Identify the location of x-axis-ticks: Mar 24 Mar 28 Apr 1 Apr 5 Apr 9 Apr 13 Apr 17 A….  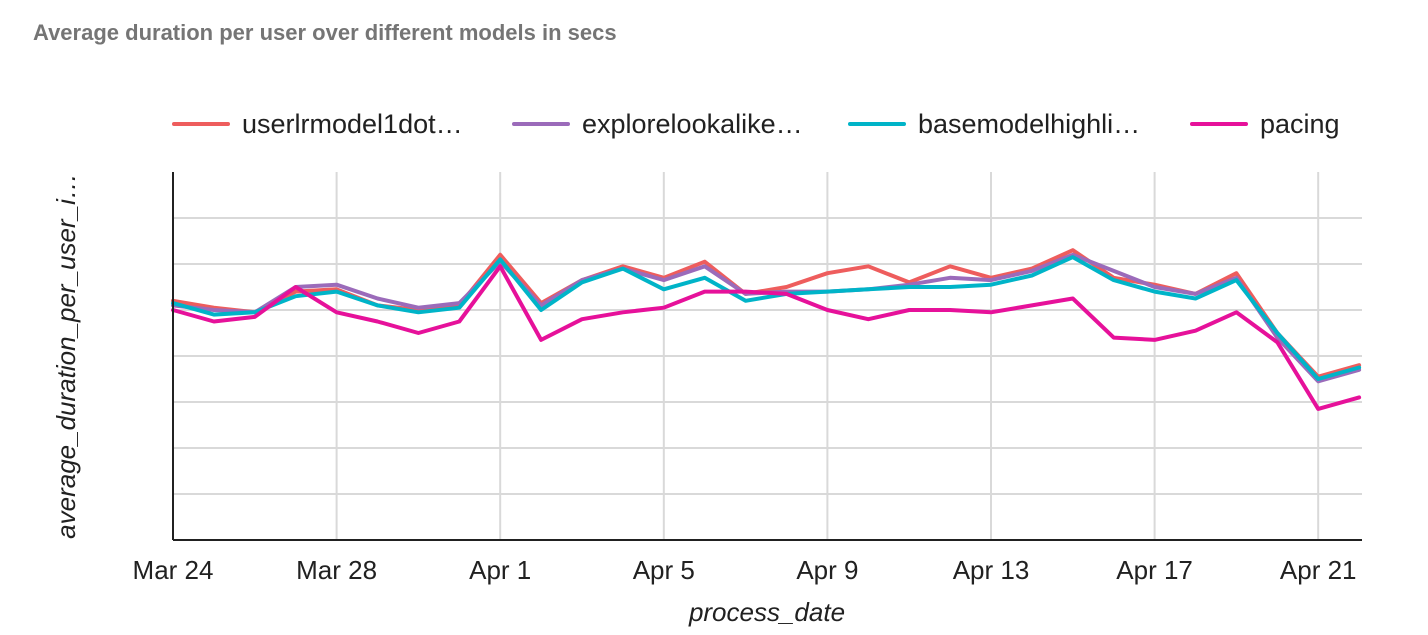
(745, 570).